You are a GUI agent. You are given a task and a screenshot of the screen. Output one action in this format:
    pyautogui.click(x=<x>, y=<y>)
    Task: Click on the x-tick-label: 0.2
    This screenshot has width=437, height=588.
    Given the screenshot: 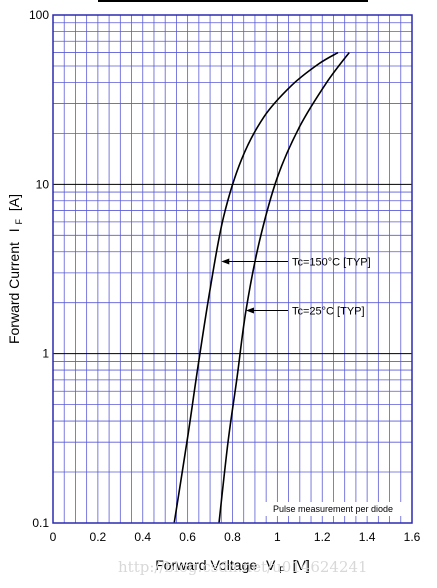 What is the action you would take?
    pyautogui.click(x=98, y=537)
    